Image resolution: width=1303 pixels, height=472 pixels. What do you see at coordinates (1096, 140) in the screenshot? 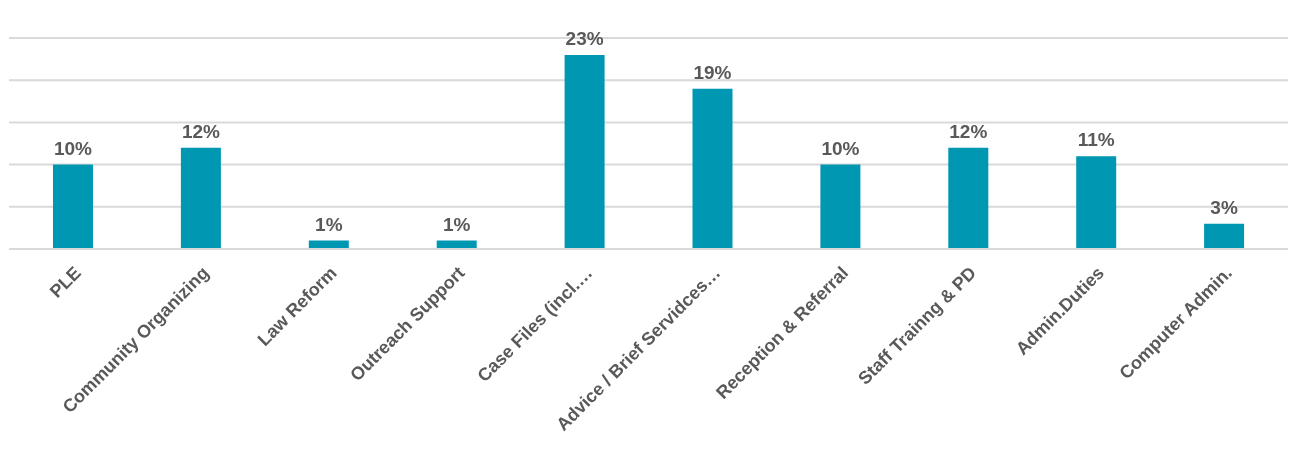
I see `data-label: 11%` at bounding box center [1096, 140].